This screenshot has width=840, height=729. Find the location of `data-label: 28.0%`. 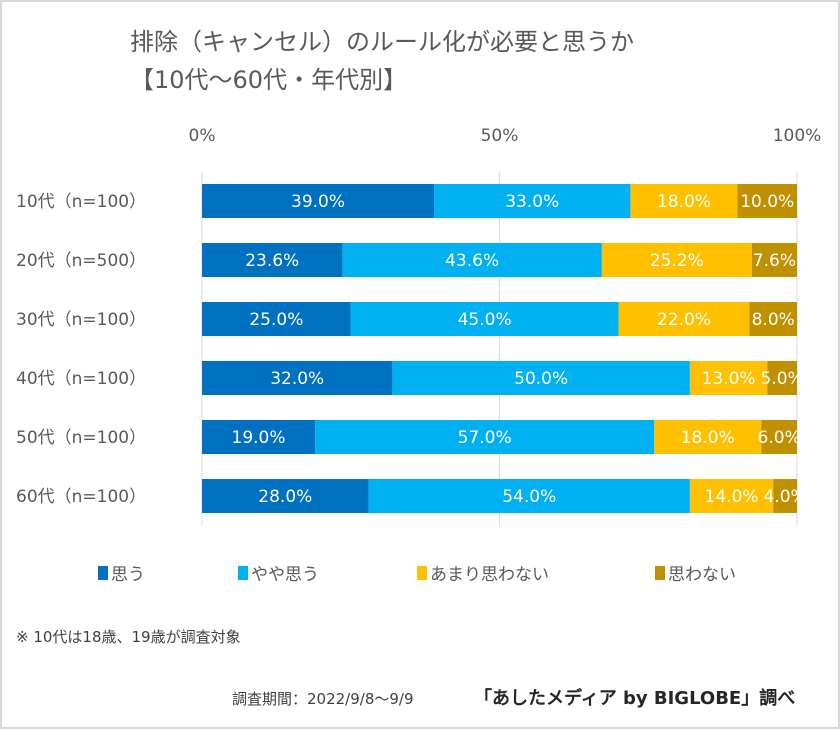

data-label: 28.0% is located at coordinates (285, 497).